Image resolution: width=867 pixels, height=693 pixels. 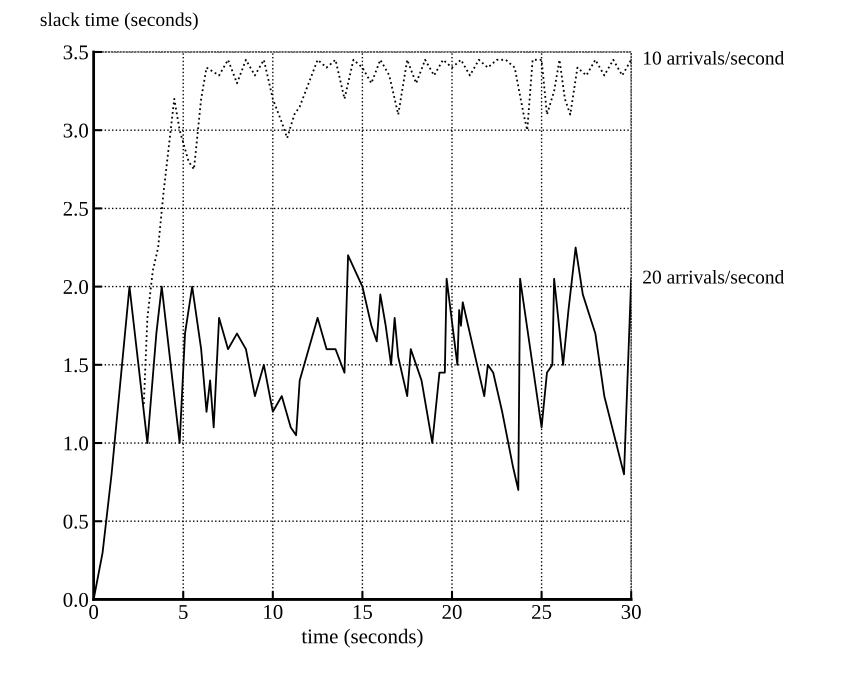 I want to click on y-axis-title: slack time (seconds), so click(x=119, y=21).